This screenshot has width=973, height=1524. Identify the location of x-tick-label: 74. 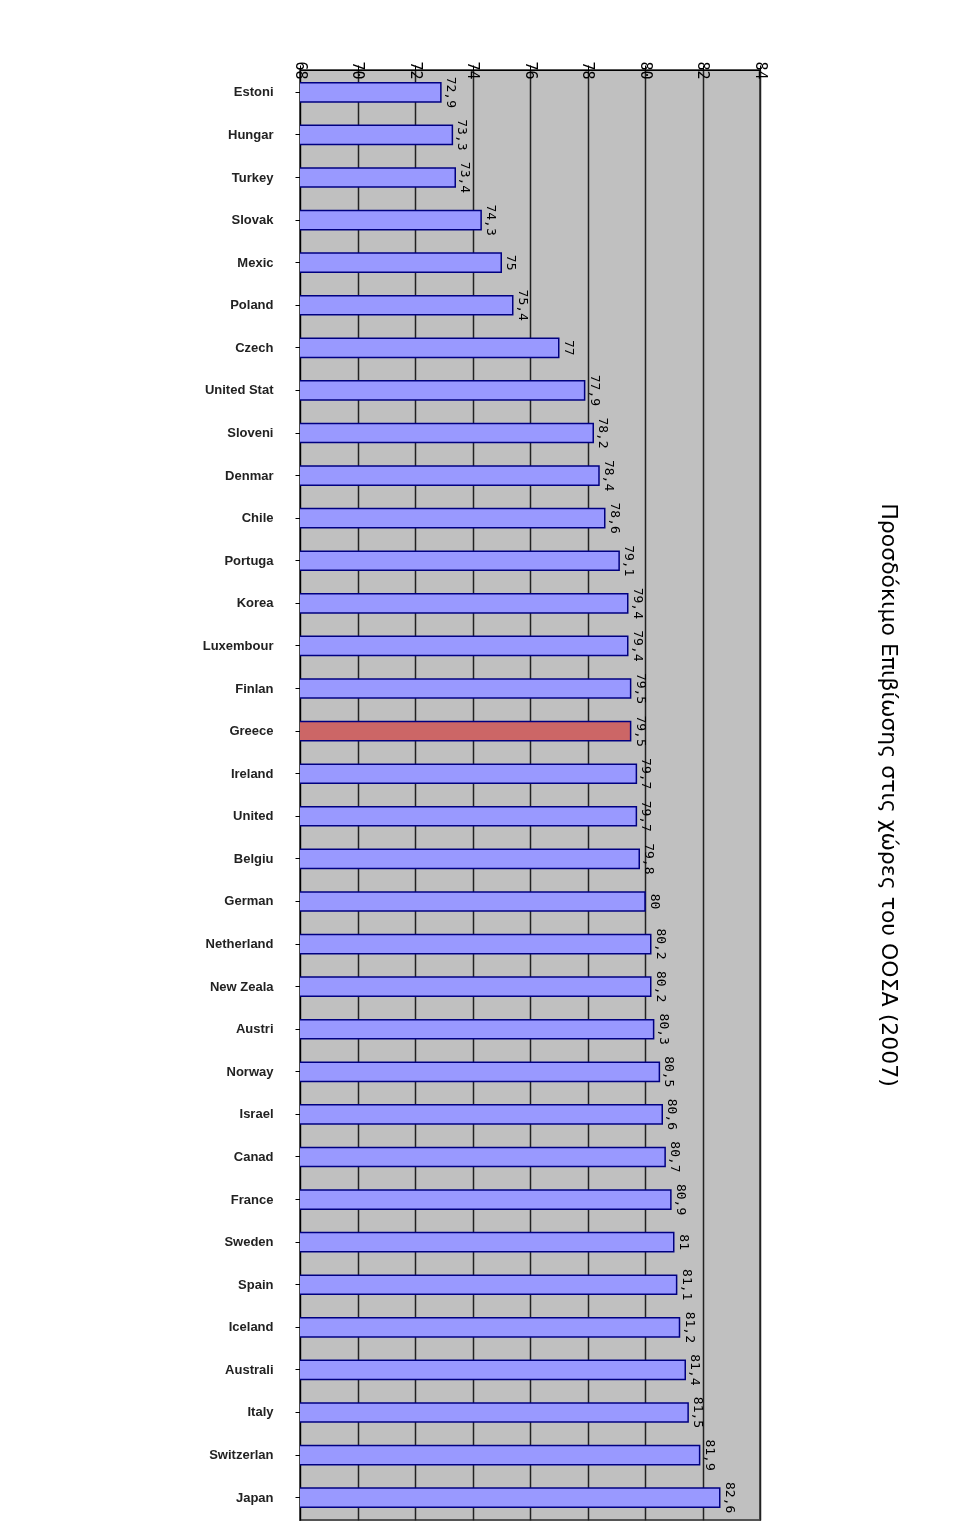
(473, 70).